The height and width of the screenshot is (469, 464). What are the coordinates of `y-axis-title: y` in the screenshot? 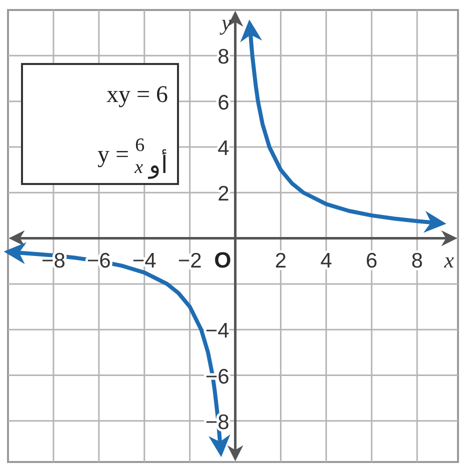 It's located at (226, 22).